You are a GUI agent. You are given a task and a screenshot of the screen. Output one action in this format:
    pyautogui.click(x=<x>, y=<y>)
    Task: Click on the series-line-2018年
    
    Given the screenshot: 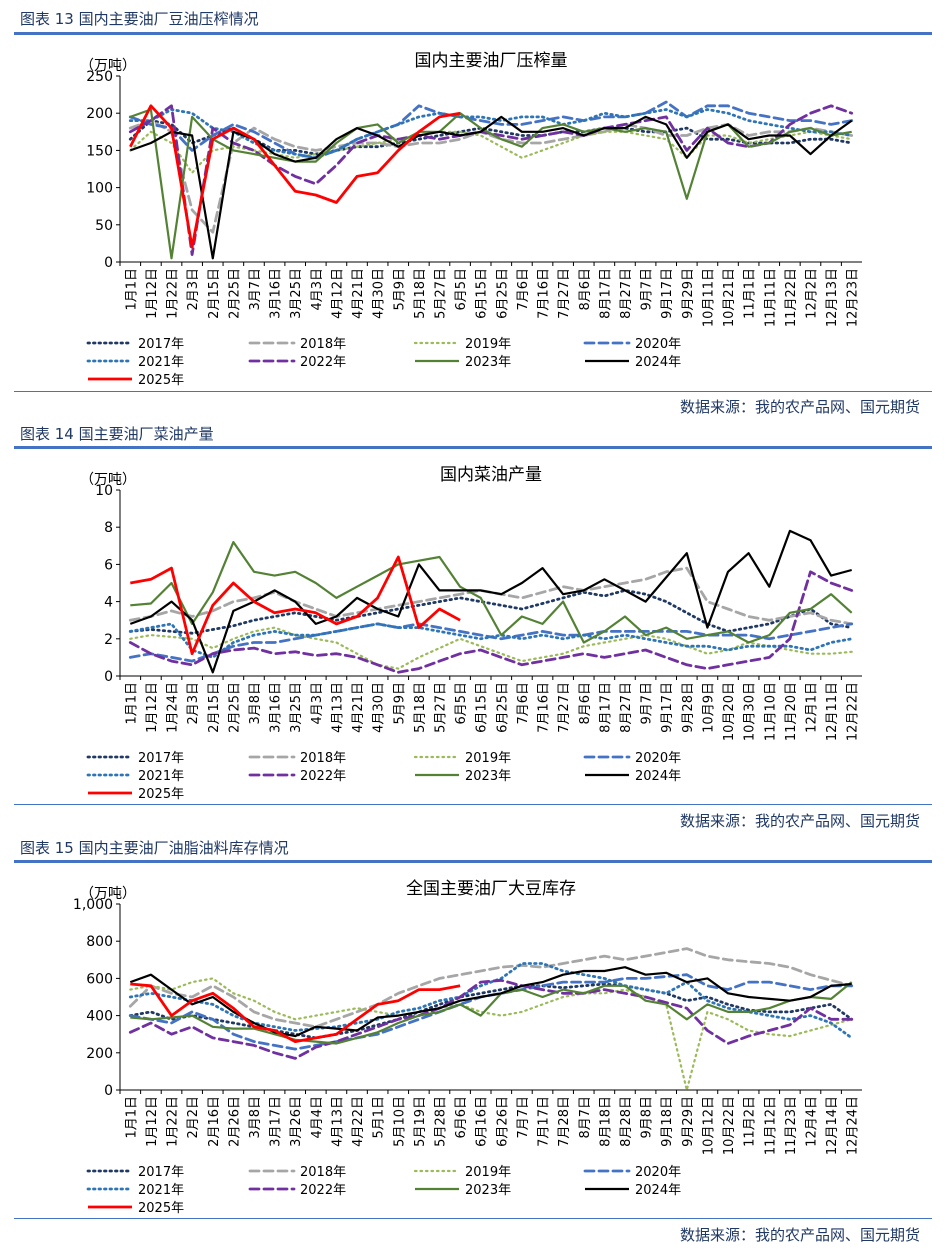 What is the action you would take?
    pyautogui.click(x=491, y=176)
    